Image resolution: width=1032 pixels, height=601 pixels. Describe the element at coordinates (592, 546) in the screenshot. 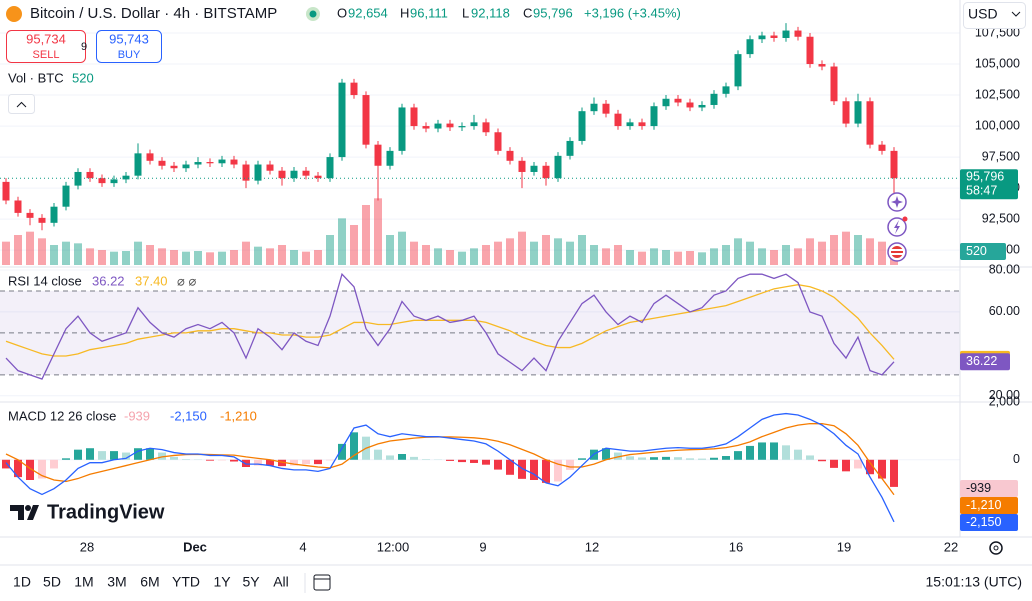

I see `x-tick-label: 12` at that location.